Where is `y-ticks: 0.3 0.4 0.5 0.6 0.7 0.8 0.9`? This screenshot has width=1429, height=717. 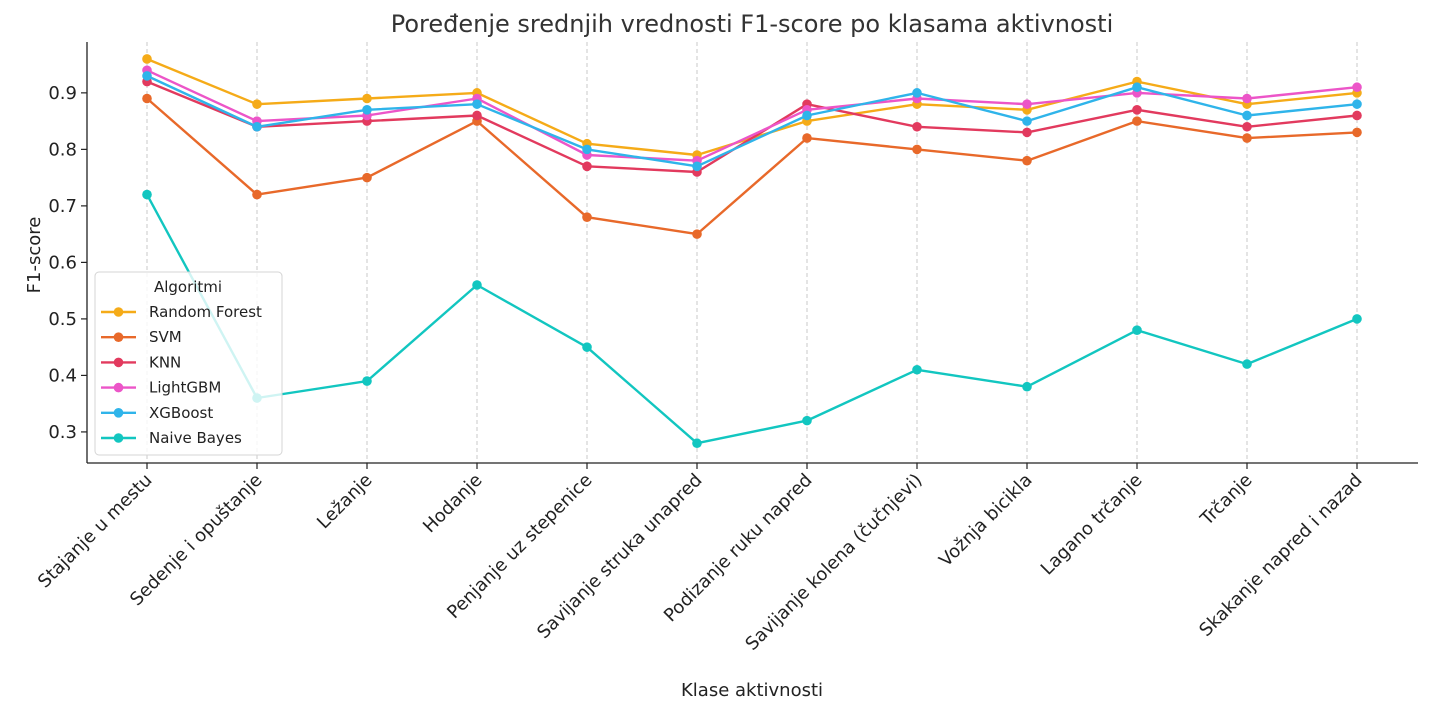 y-ticks: 0.3 0.4 0.5 0.6 0.7 0.8 0.9 is located at coordinates (67, 263).